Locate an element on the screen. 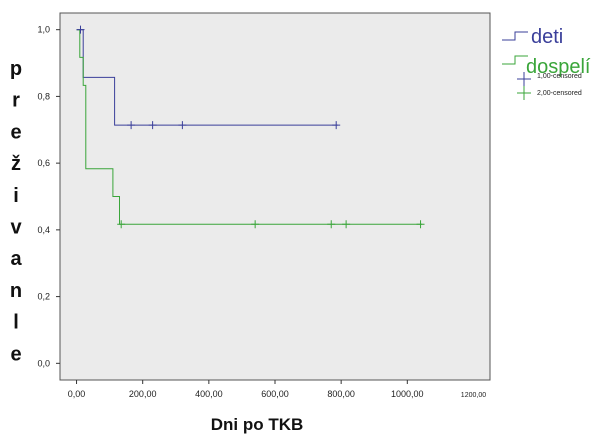 The width and height of the screenshot is (612, 436). y-tick-label: 1,0 is located at coordinates (43, 30).